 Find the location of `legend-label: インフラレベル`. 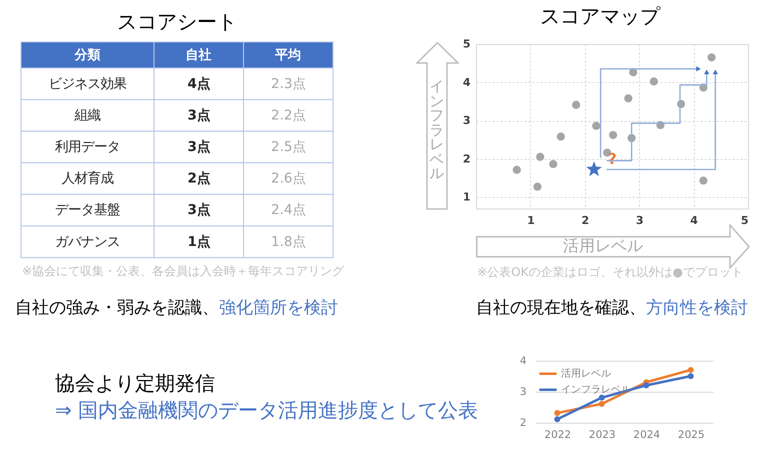

legend-label: インフラレベル is located at coordinates (596, 390).